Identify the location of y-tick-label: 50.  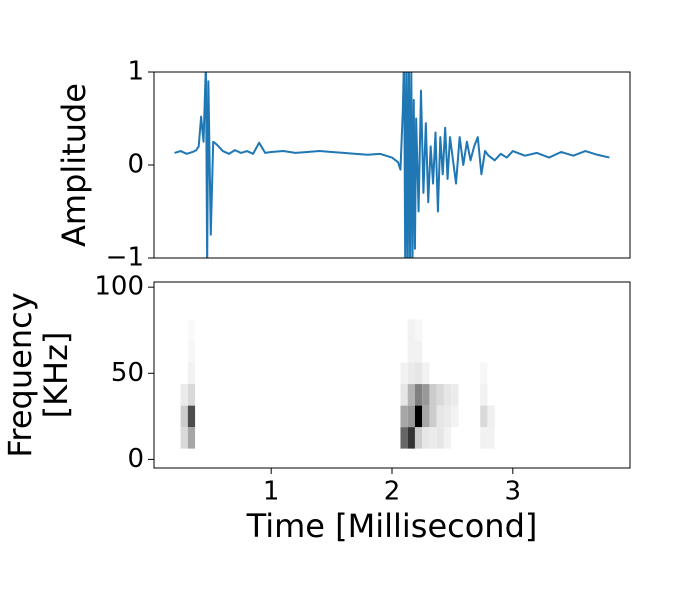
(127, 373).